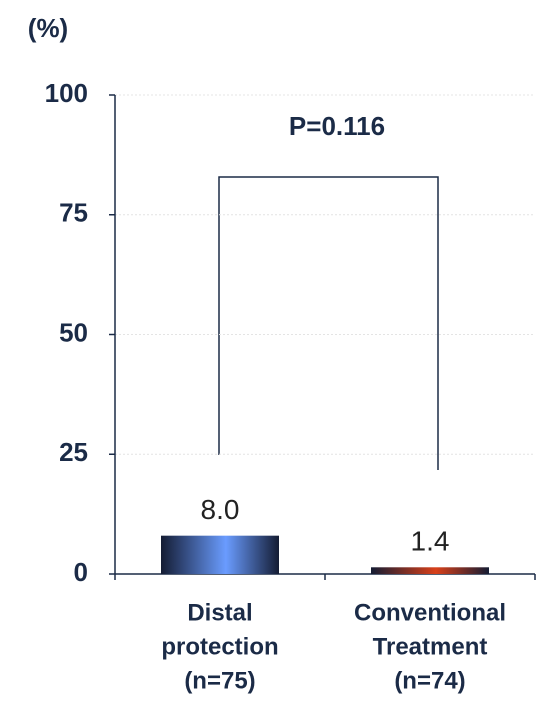 The image size is (539, 704). What do you see at coordinates (73, 332) in the screenshot?
I see `y-tick-label: 50` at bounding box center [73, 332].